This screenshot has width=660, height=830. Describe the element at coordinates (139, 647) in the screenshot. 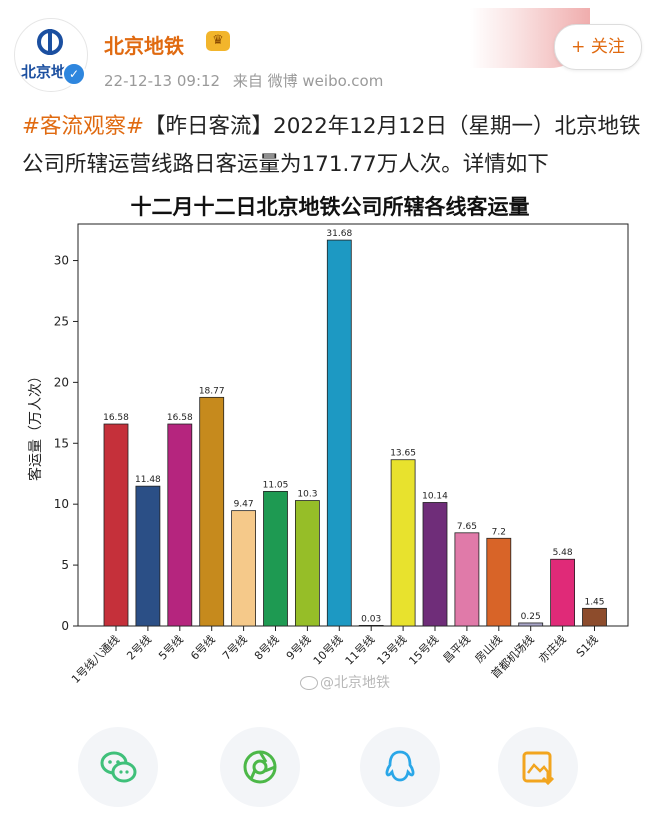

I see `x-tick-label: 2号线` at that location.